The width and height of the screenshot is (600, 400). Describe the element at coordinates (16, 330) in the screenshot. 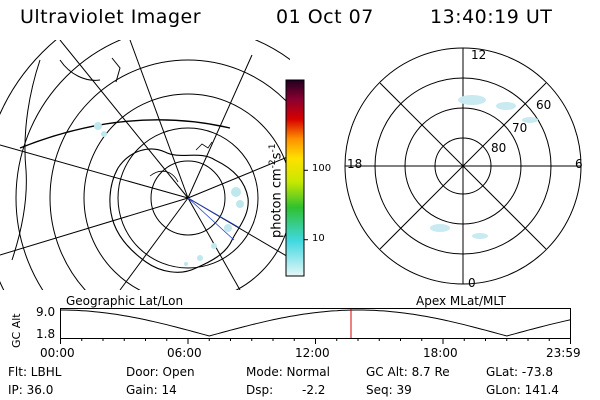

I see `timeline-y-label: GC Alt` at that location.